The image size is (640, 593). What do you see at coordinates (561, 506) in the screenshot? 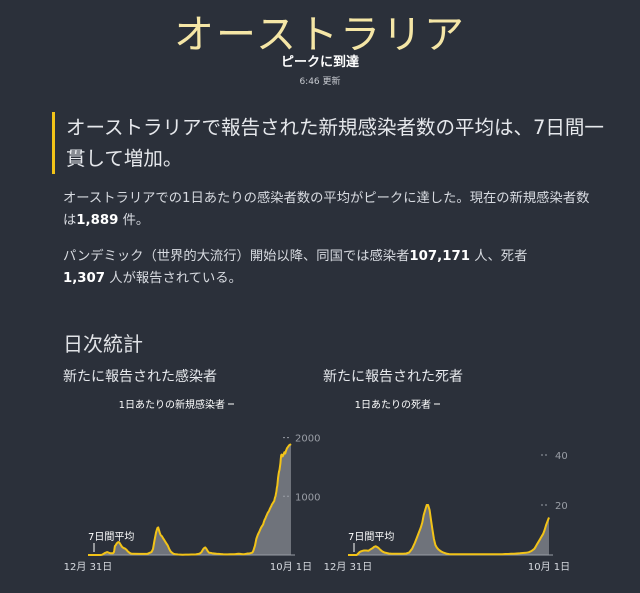
I see `y-tick-label: 20` at bounding box center [561, 506].